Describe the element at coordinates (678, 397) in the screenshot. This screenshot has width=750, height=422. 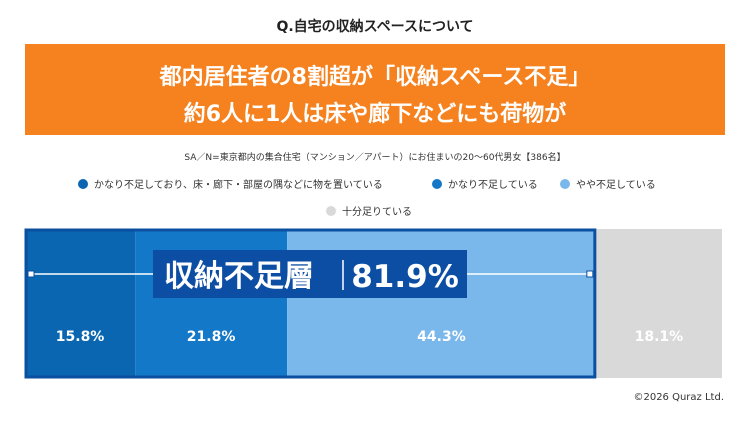
I see `copyright: ©2026 Quraz Ltd.` at that location.